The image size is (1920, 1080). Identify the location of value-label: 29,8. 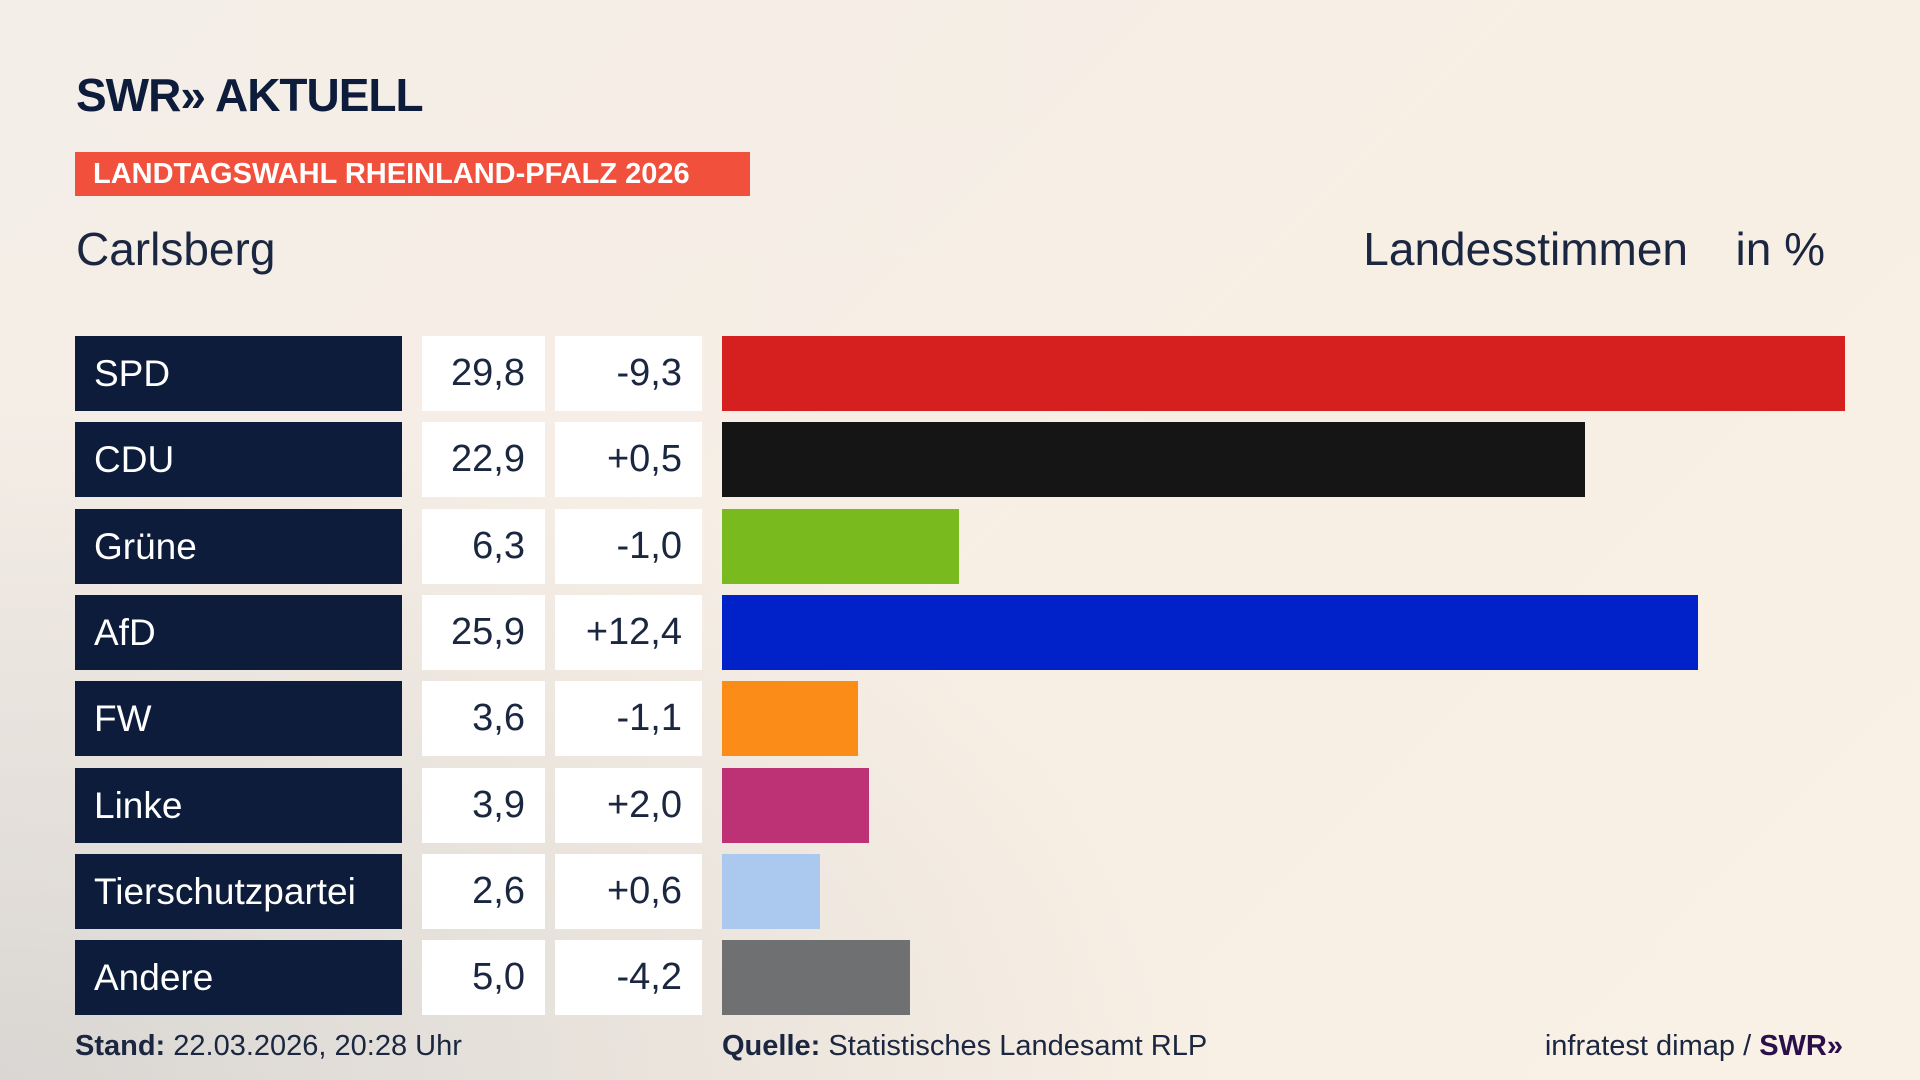
(483, 373).